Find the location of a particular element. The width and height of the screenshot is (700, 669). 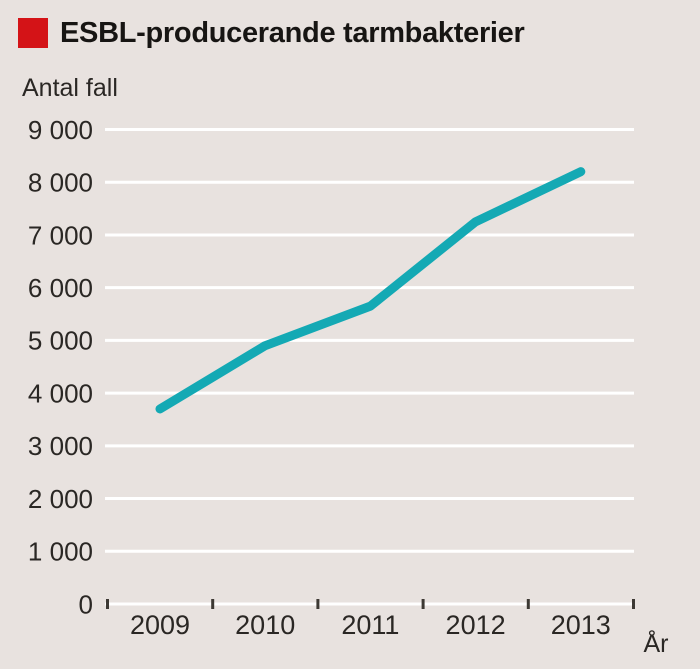

red-square-bullet-icon is located at coordinates (33, 32).